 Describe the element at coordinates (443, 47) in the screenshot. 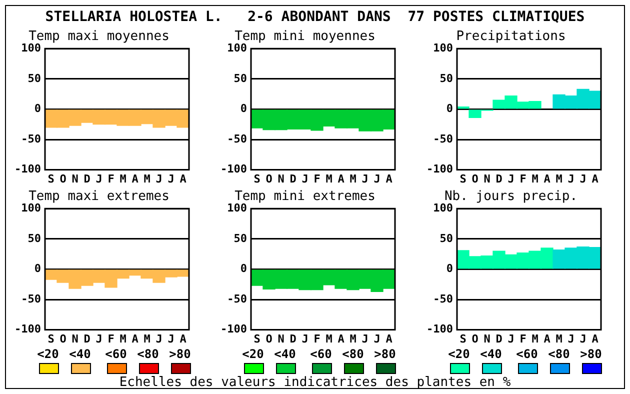

I see `y-tick-label: 100` at that location.